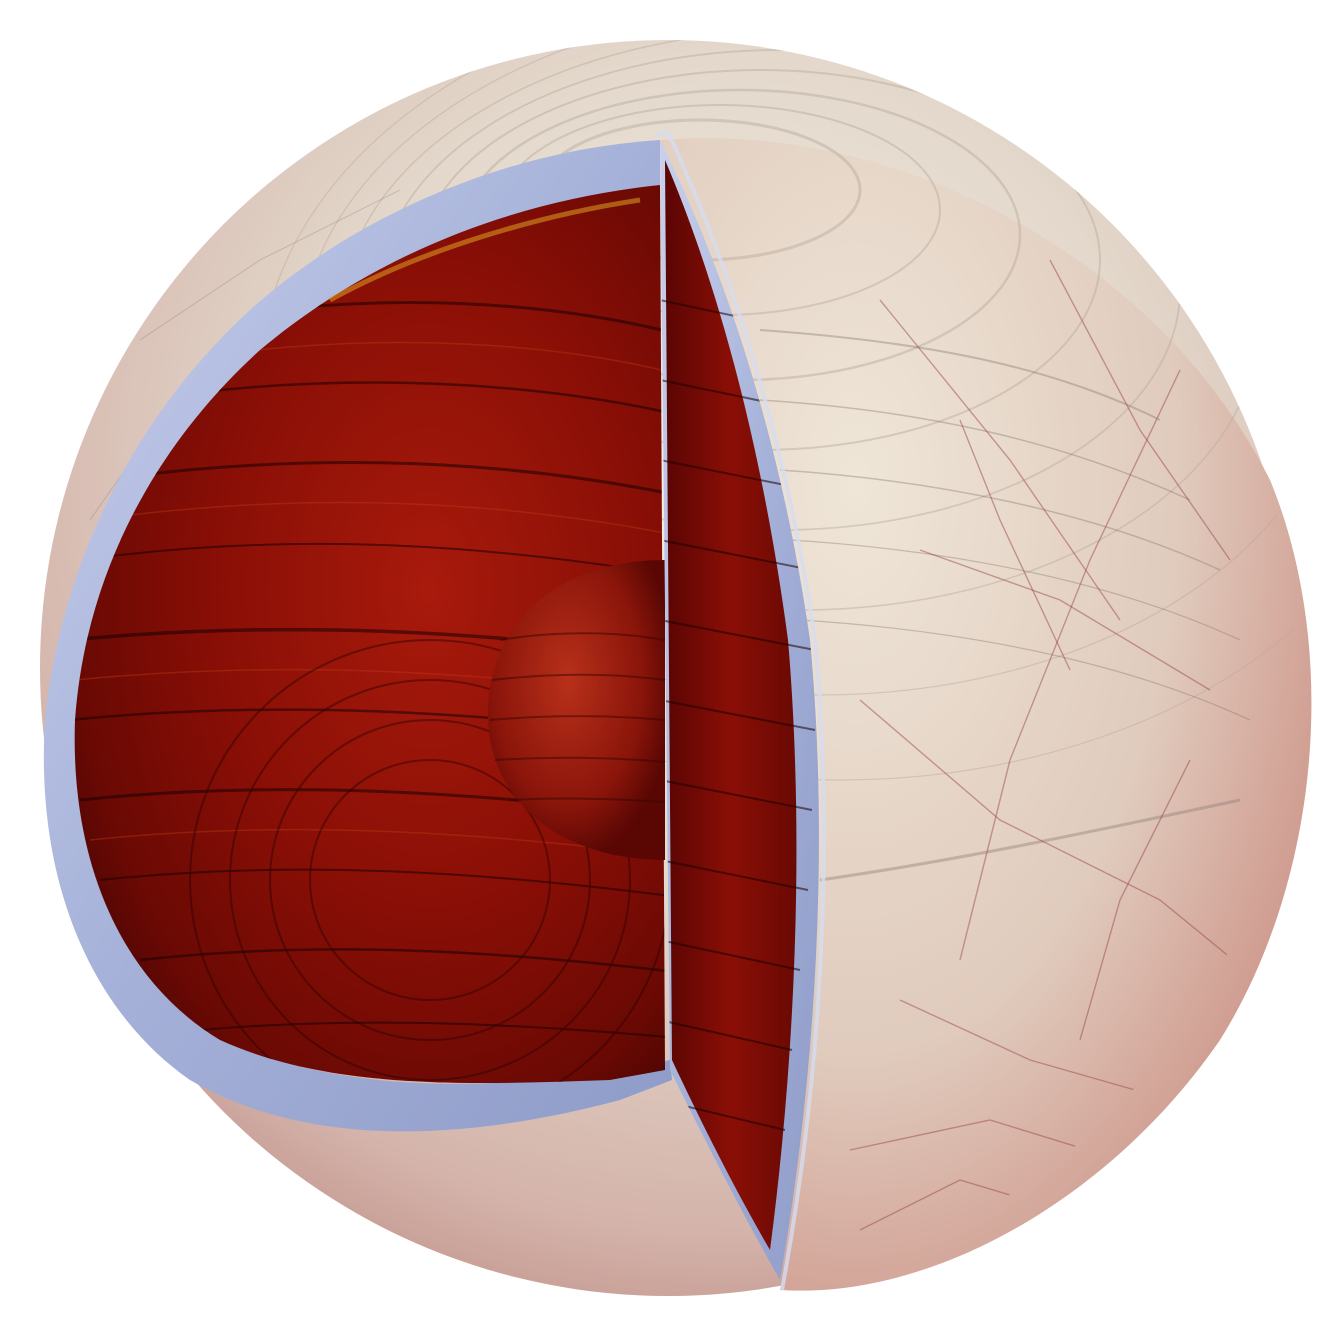 The image size is (1332, 1329). I want to click on shell-cut-edge, so click(740, 710).